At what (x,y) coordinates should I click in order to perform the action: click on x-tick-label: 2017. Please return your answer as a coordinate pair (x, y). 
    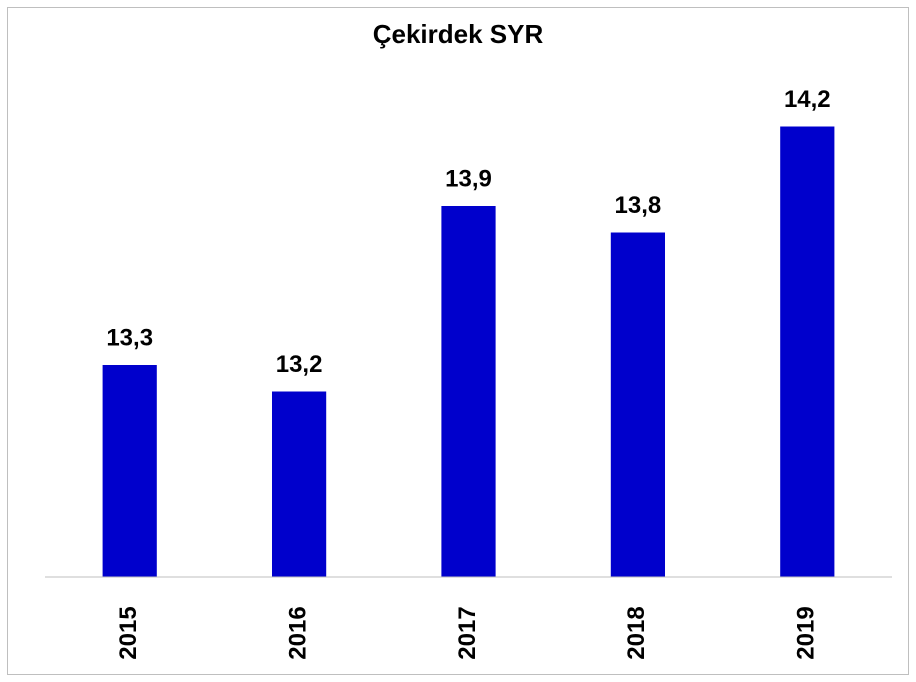
    Looking at the image, I should click on (467, 632).